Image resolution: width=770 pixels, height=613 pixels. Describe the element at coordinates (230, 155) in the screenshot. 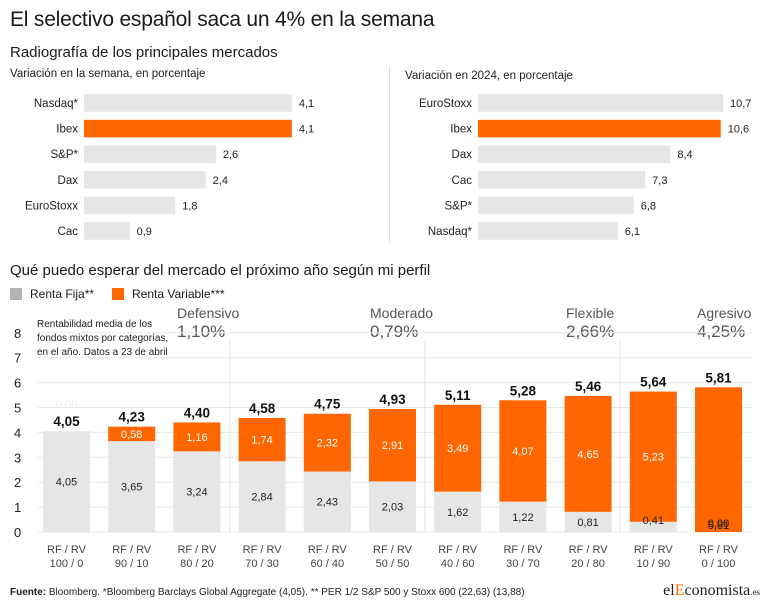

I see `bar-value-label: 2,6` at that location.